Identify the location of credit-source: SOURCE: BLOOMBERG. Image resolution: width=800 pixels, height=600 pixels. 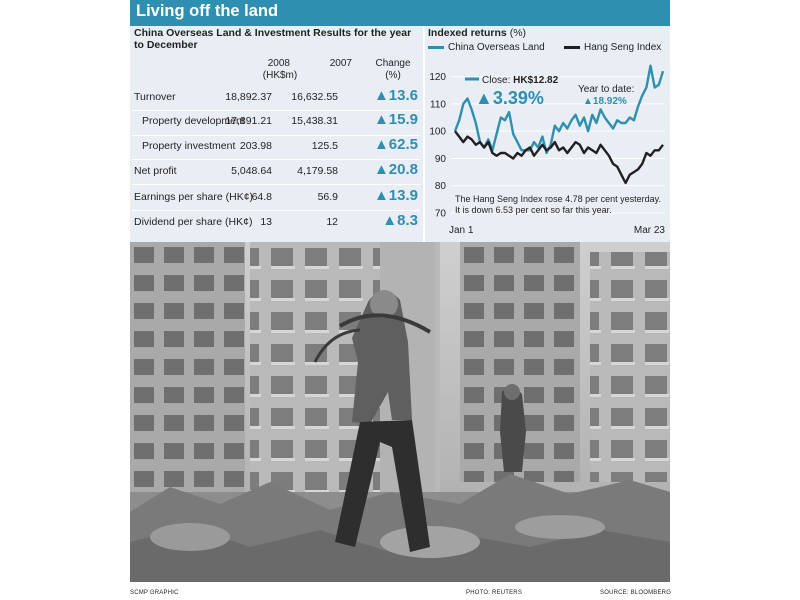
(636, 593).